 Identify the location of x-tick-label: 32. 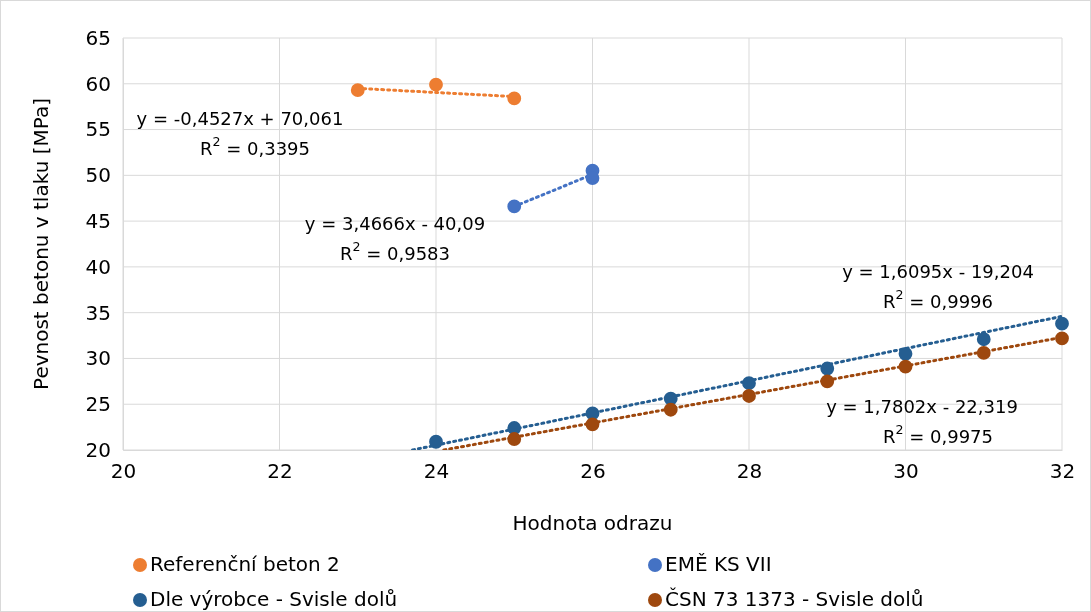
(1062, 471).